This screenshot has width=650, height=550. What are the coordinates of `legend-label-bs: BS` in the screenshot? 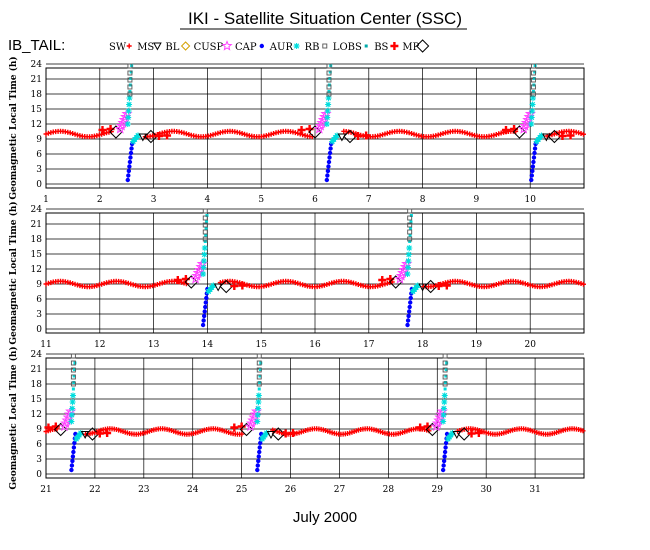 It's located at (381, 47).